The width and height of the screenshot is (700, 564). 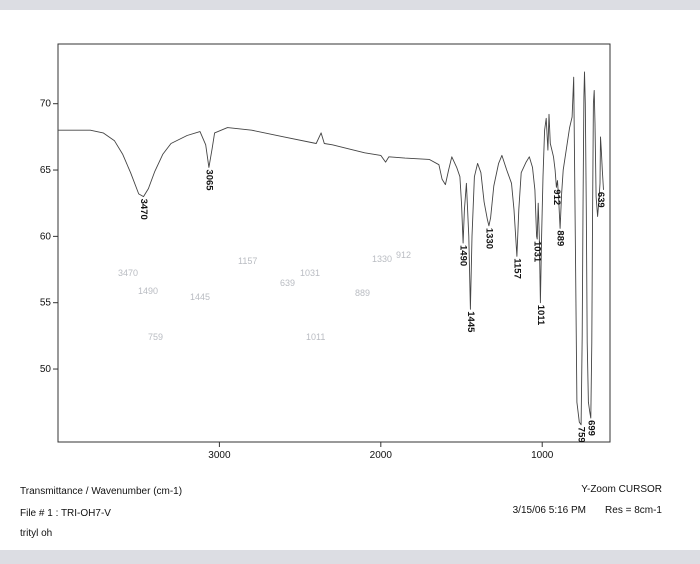 I want to click on resolution-label: Res = 8cm-1, so click(x=633, y=510).